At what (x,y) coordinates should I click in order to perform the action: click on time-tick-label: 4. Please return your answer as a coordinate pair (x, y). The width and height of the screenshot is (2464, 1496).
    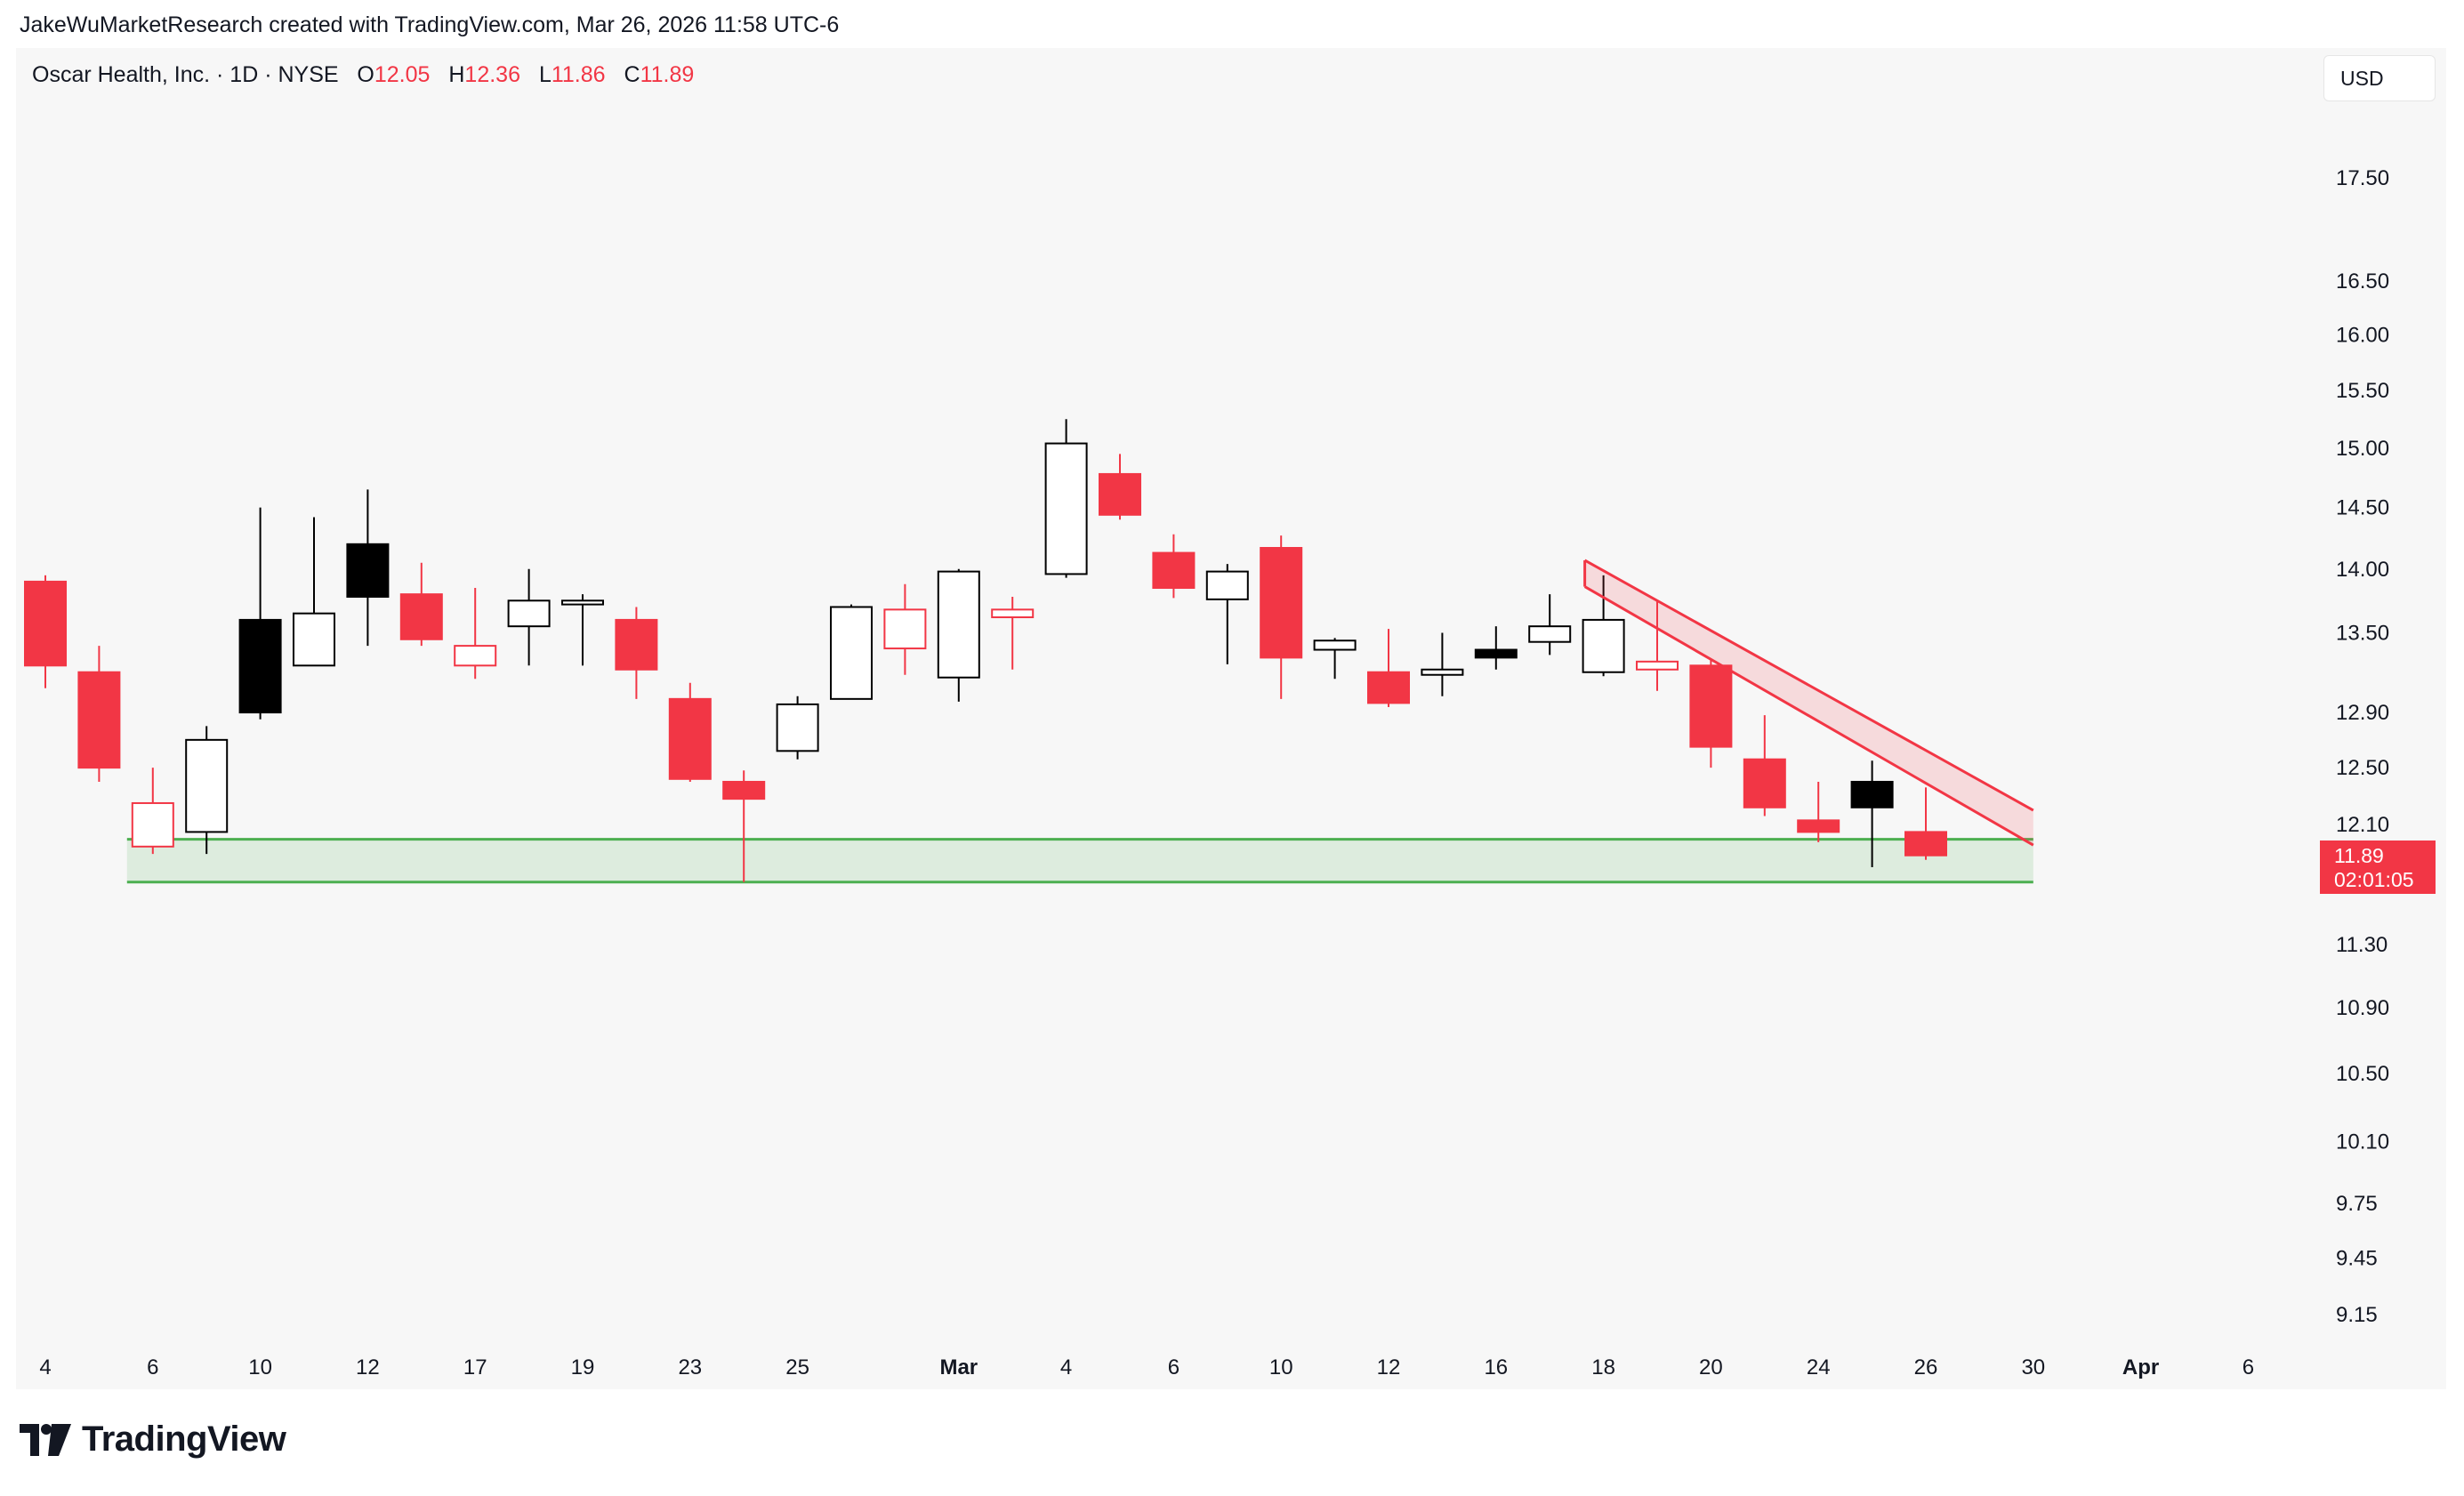
    Looking at the image, I should click on (45, 1367).